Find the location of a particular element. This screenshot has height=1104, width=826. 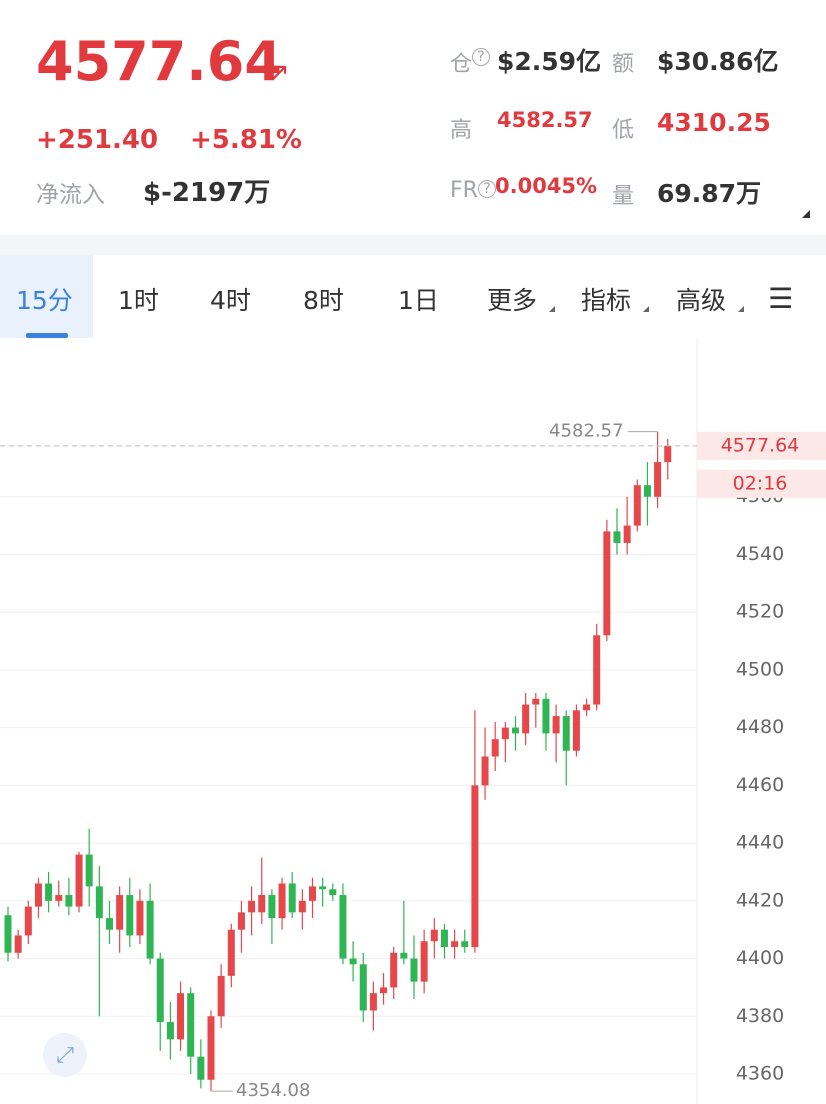

net-inflow-label: 净流入 is located at coordinates (70, 195).